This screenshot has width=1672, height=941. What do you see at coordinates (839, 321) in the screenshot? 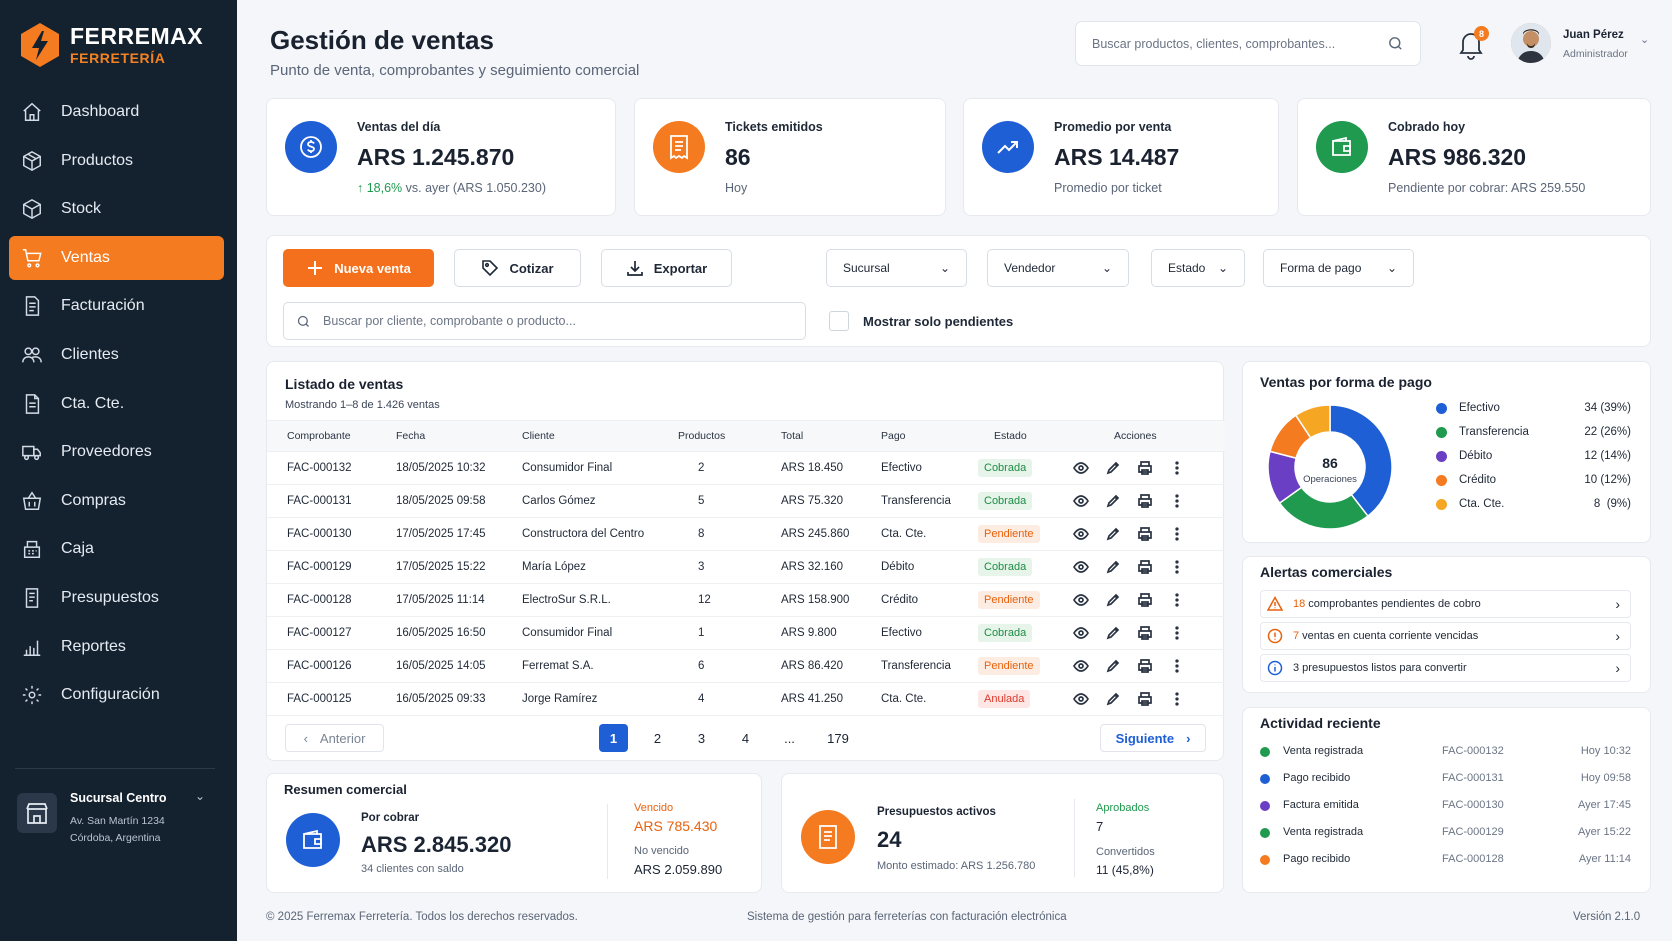
I see `only-pending-checkbox` at bounding box center [839, 321].